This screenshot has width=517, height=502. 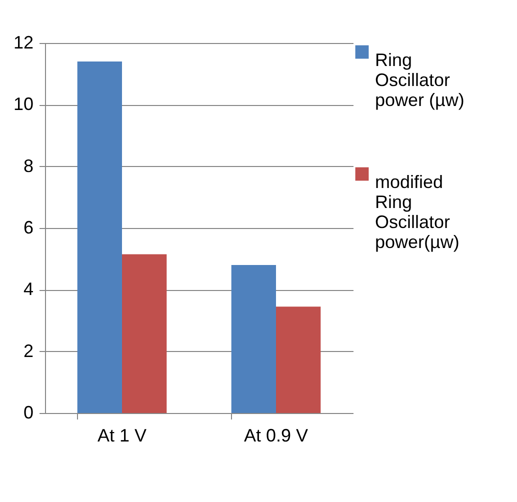 I want to click on legend-label: modified Ring Oscillator power(µw), so click(x=417, y=212).